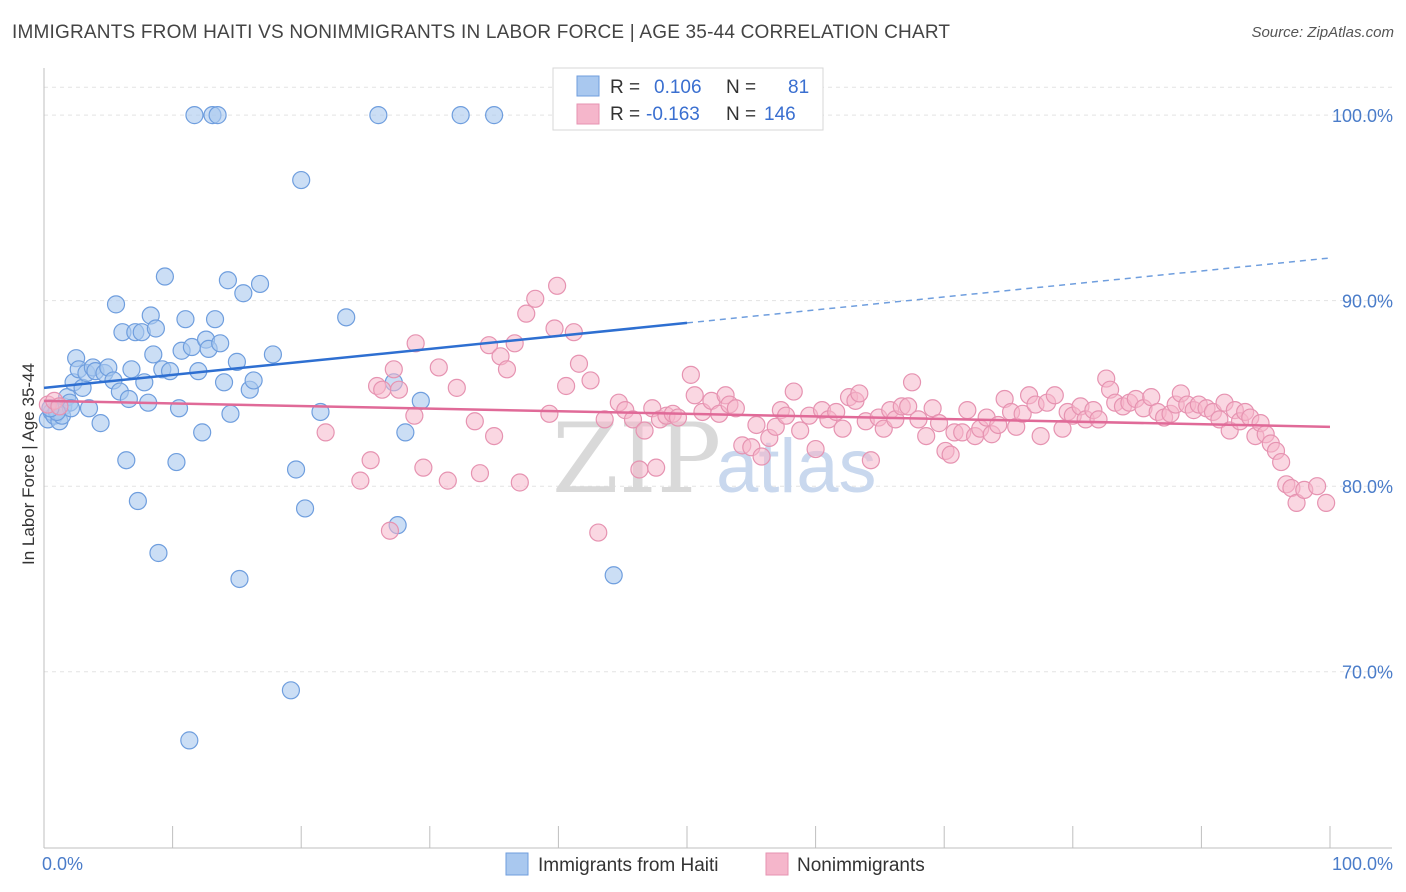  I want to click on bottom-legend: Immigrants from Haiti Nonimmigrants, so click(715, 864).